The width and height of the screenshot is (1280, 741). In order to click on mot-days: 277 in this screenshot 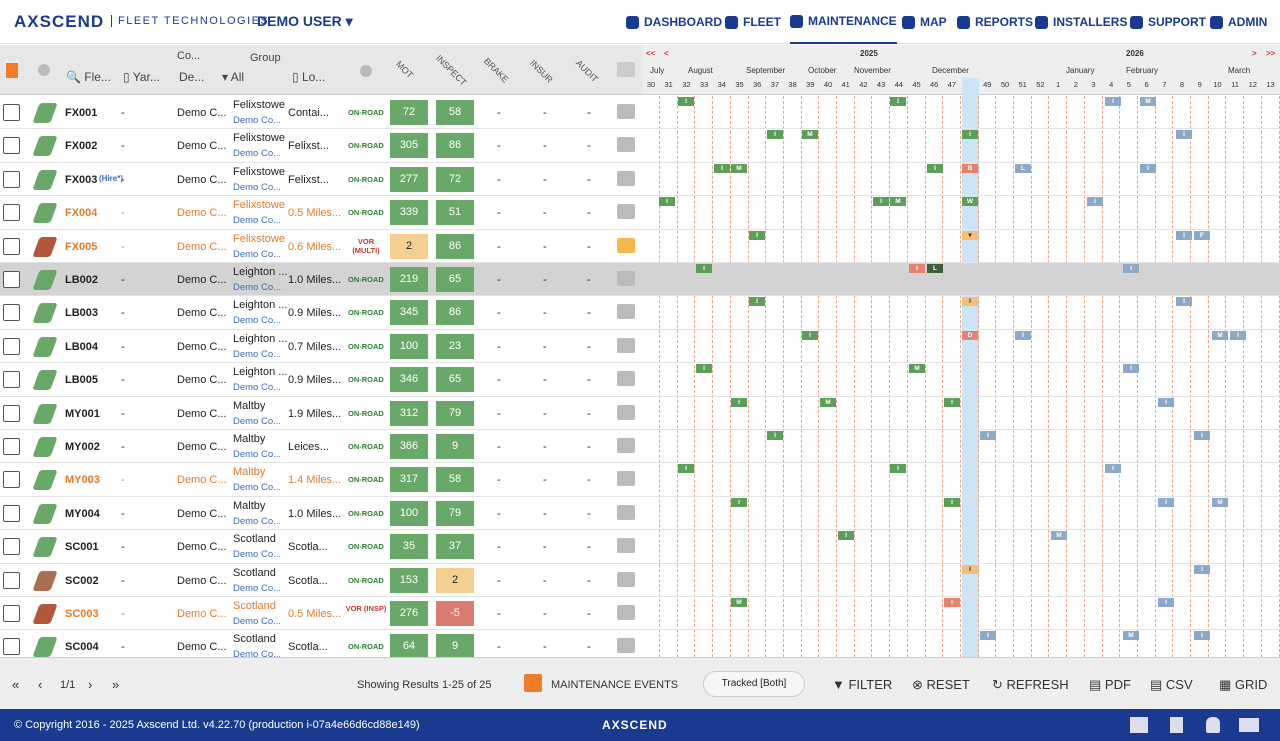, I will do `click(409, 179)`.